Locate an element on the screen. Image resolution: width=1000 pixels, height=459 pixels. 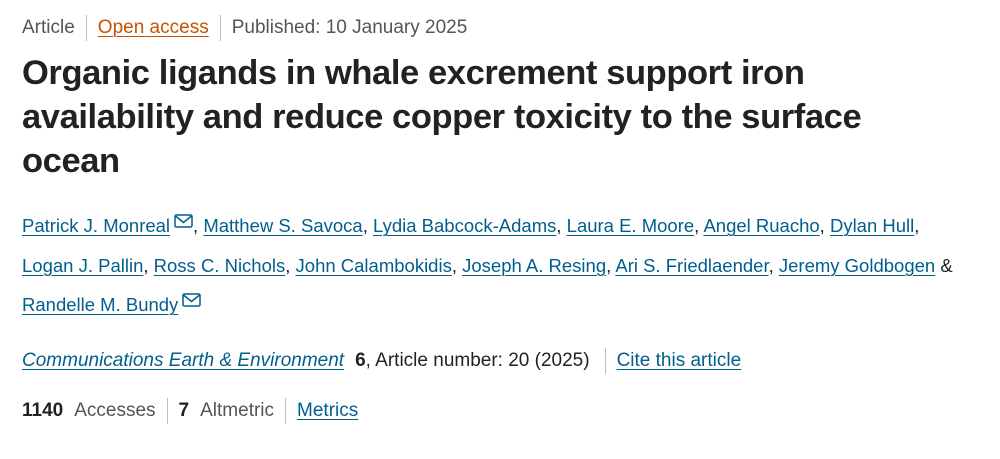
article-type: Article is located at coordinates (48, 27).